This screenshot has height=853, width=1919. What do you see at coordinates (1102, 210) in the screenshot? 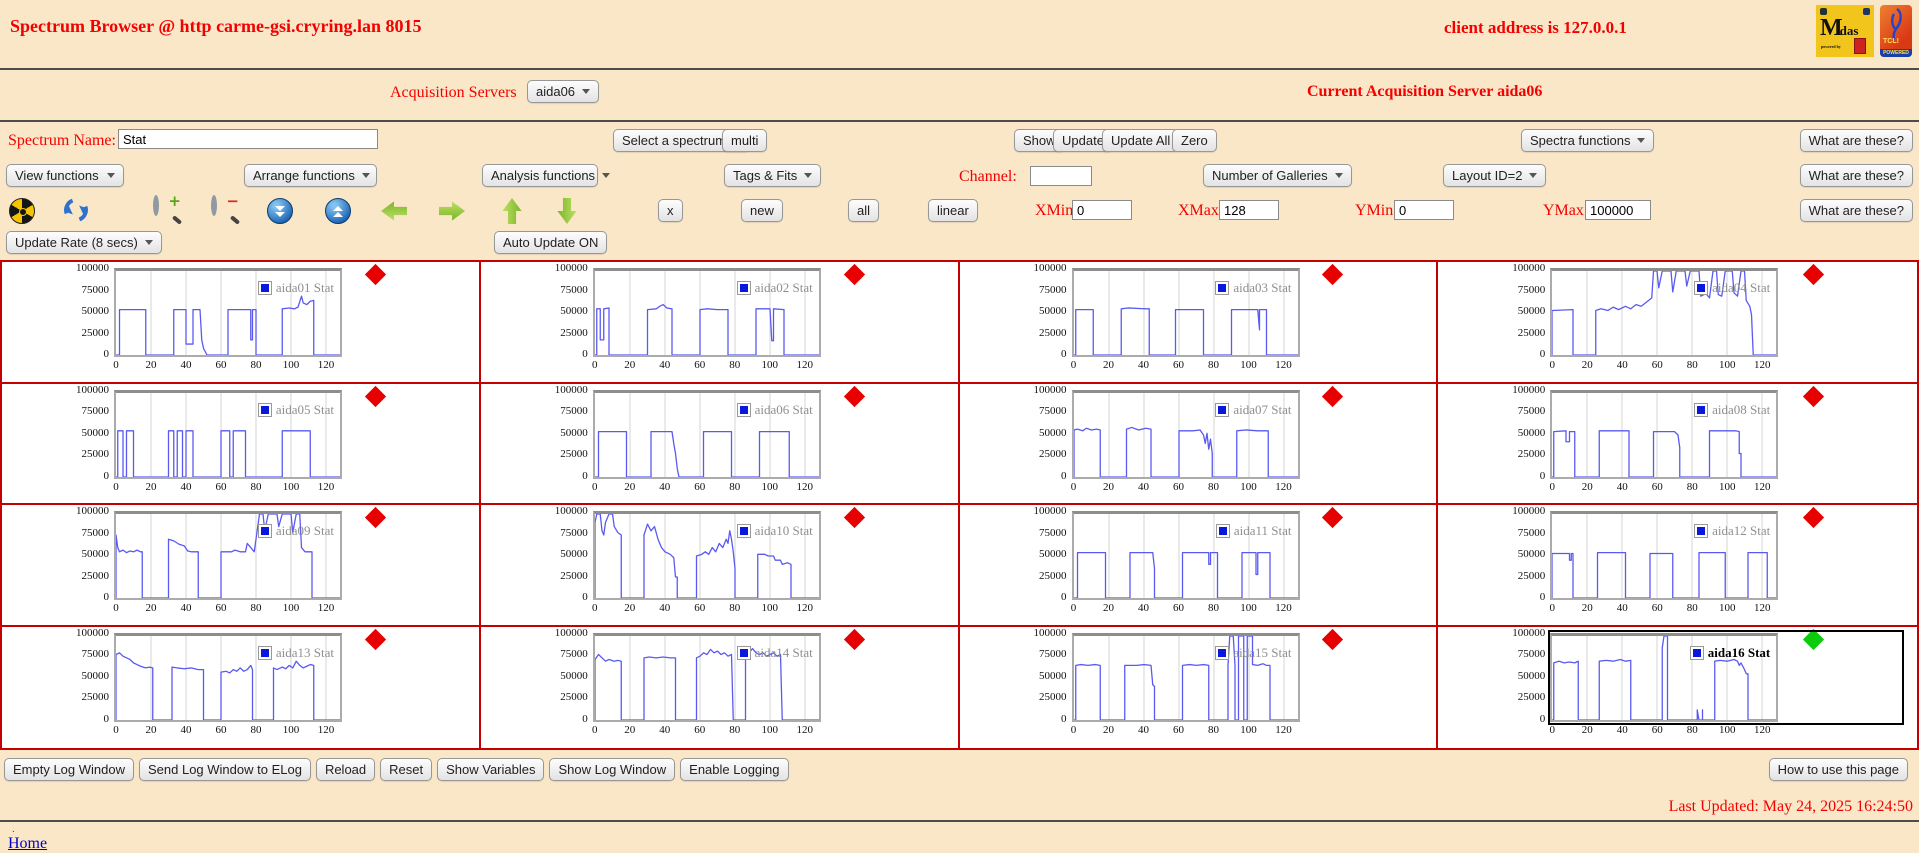
I see `xmin-input` at bounding box center [1102, 210].